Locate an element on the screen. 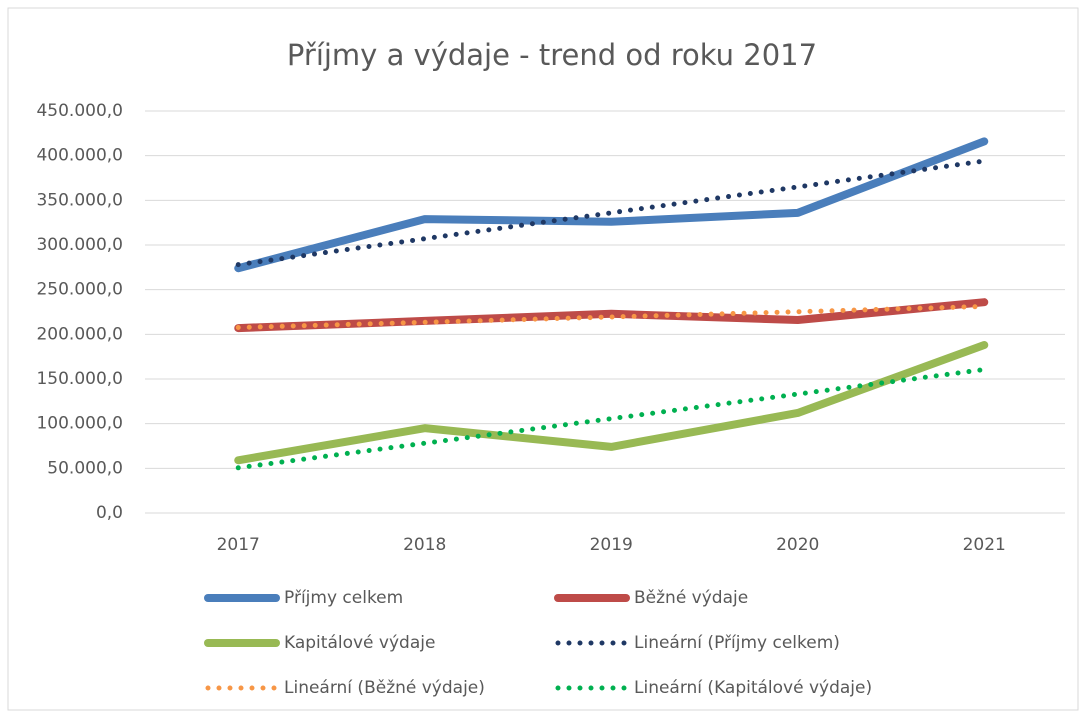 The height and width of the screenshot is (715, 1083). x-tick-label: 2021 is located at coordinates (984, 545).